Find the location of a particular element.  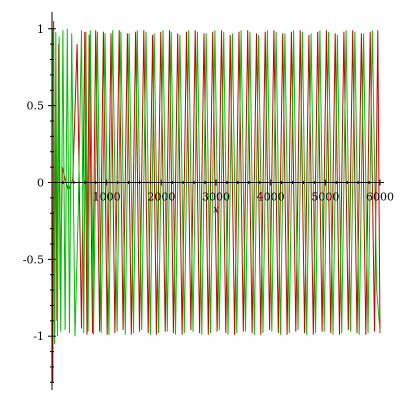

y-tick-label: 0 is located at coordinates (40, 182).